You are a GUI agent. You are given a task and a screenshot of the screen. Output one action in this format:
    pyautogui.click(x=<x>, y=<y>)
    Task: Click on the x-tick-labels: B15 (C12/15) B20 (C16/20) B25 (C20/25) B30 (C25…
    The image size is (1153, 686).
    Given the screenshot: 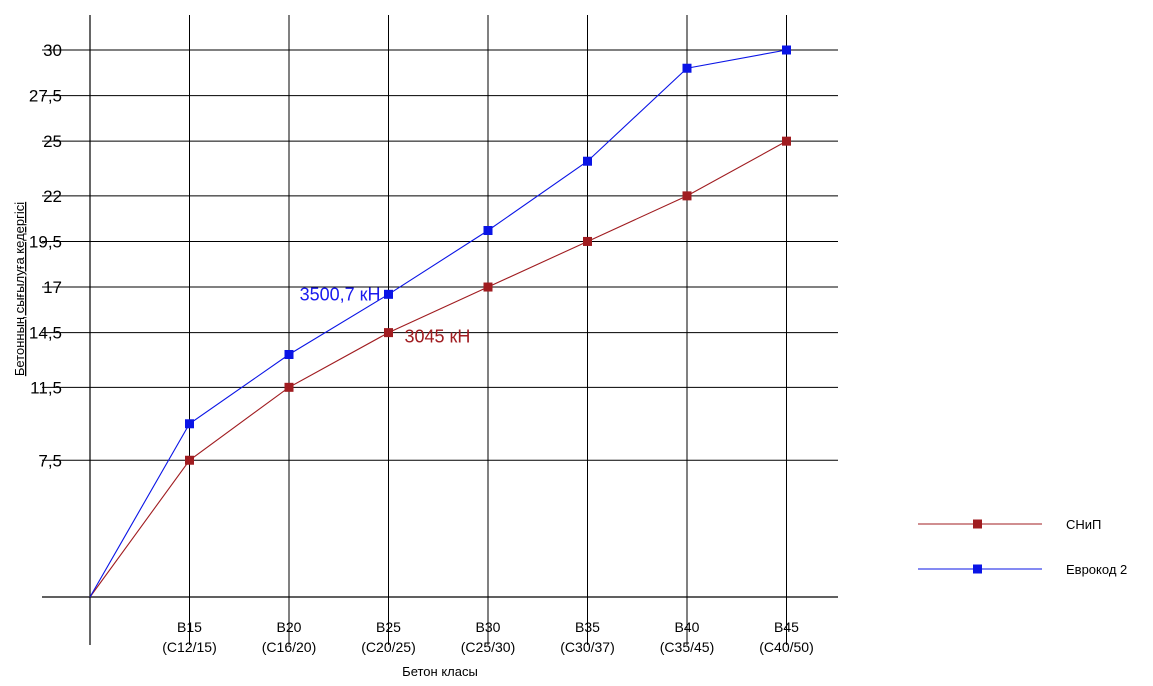 What is the action you would take?
    pyautogui.click(x=487, y=637)
    